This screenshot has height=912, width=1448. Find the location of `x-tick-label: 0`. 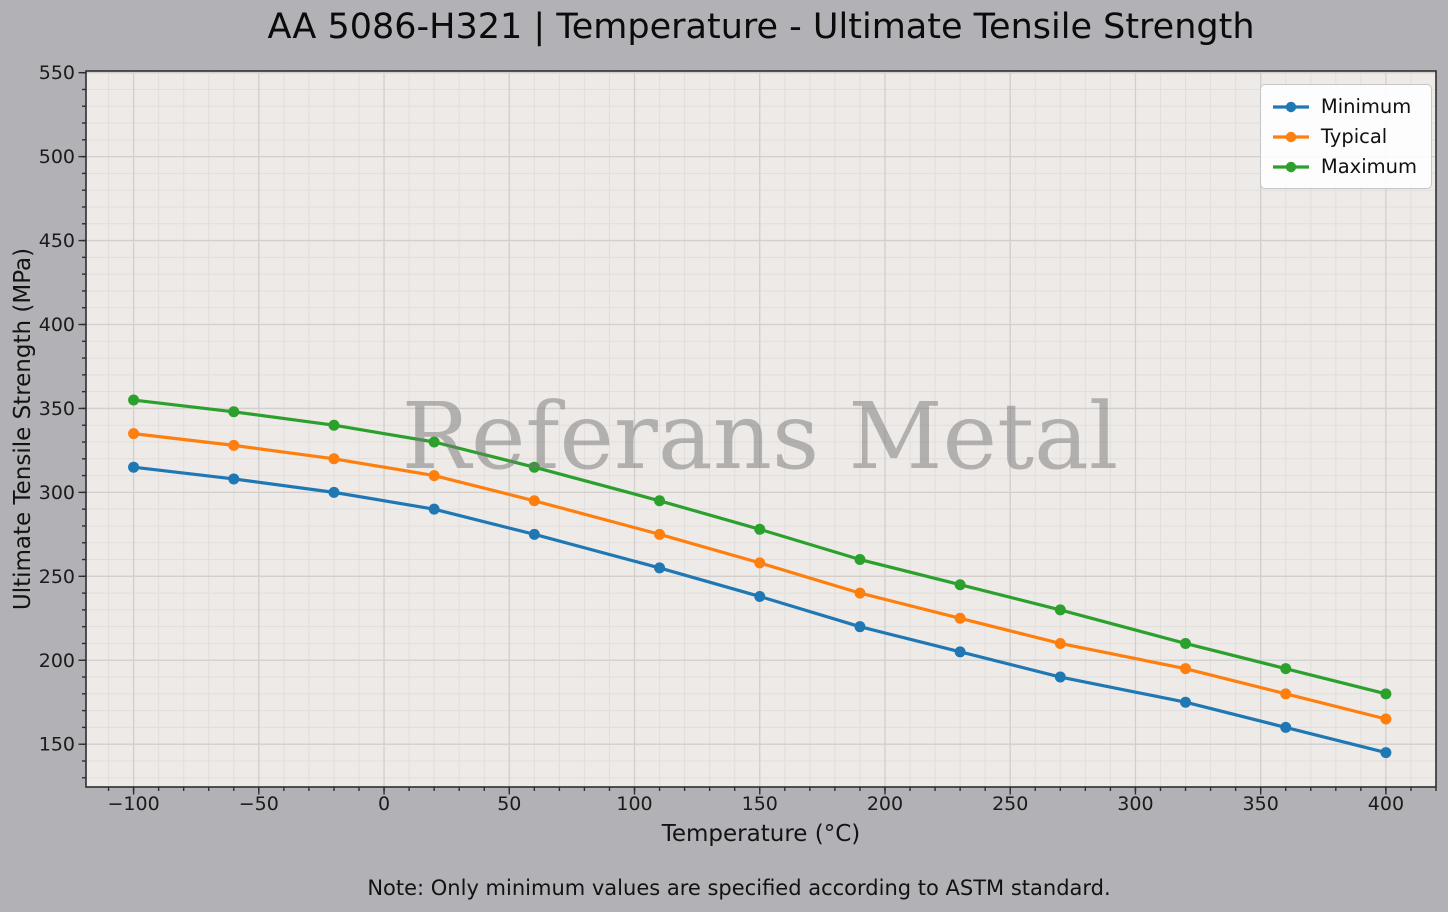

x-tick-label: 0 is located at coordinates (384, 804).